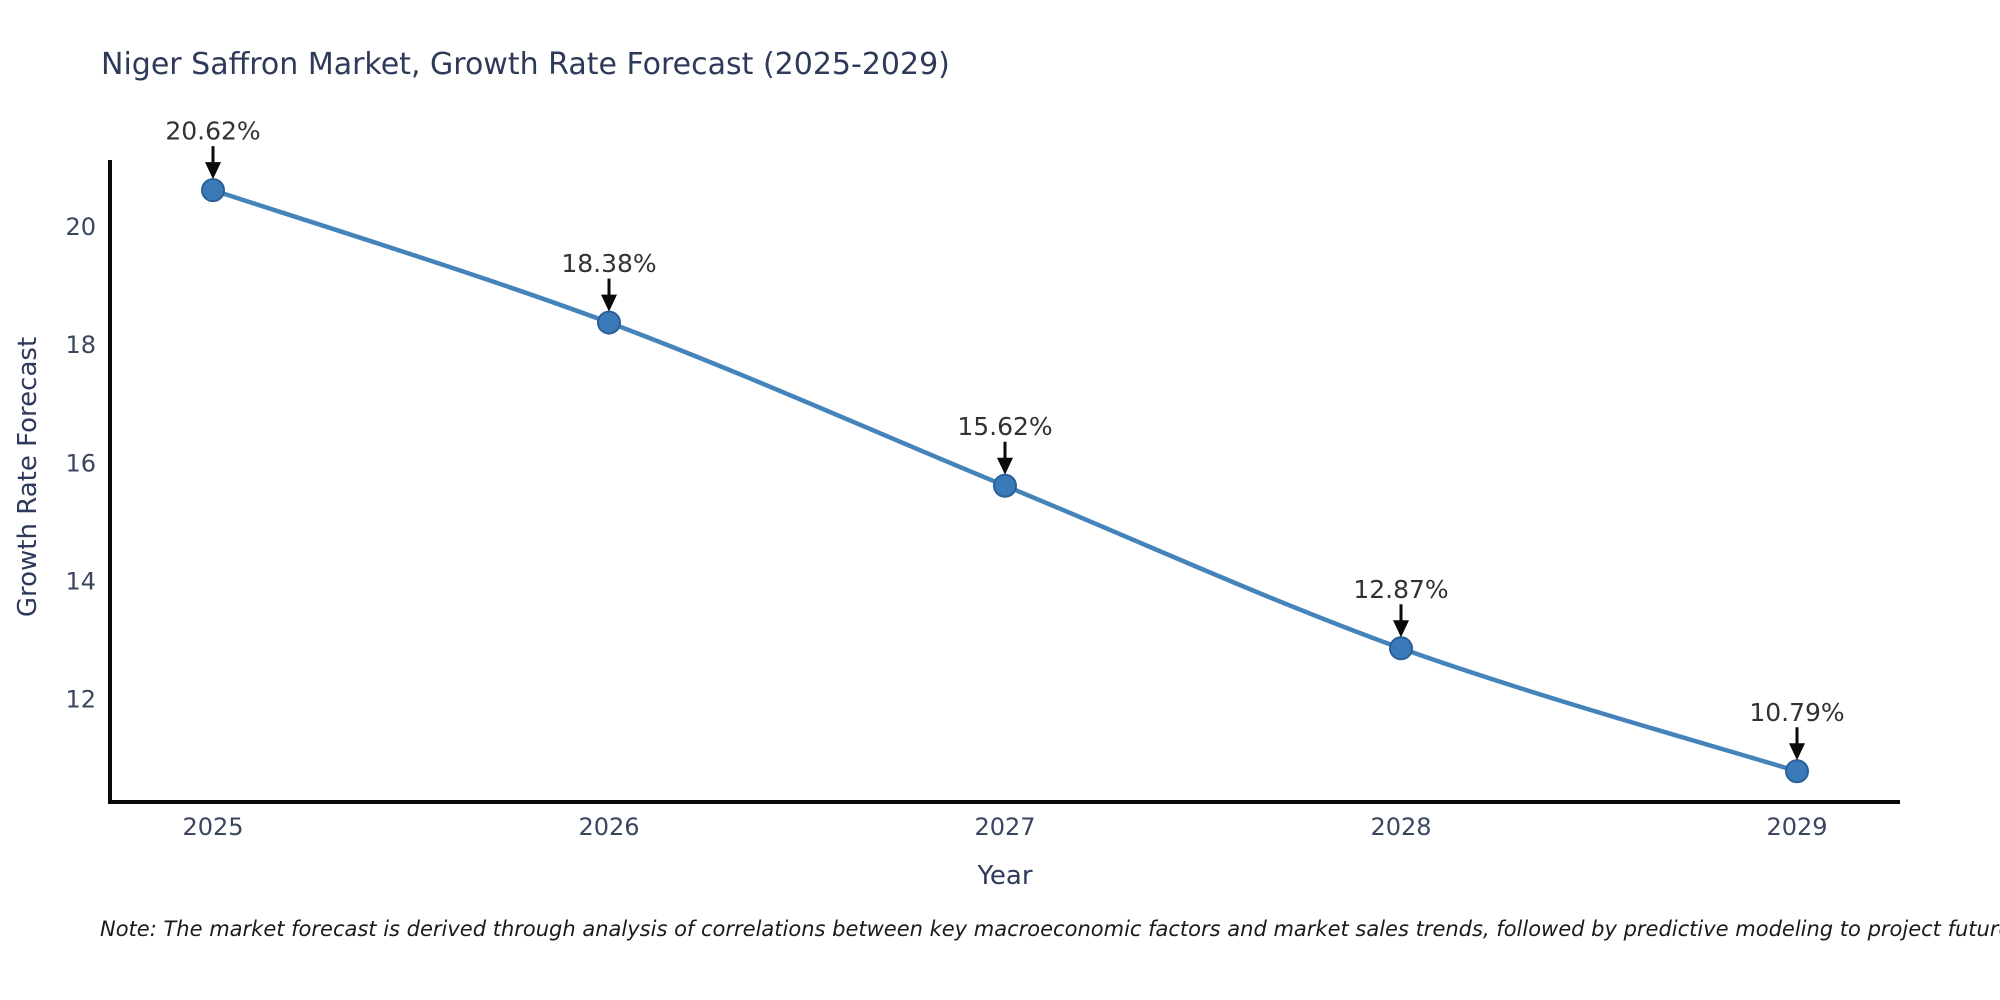 The image size is (2000, 1000). I want to click on x-tick-label: 2029, so click(1796, 827).